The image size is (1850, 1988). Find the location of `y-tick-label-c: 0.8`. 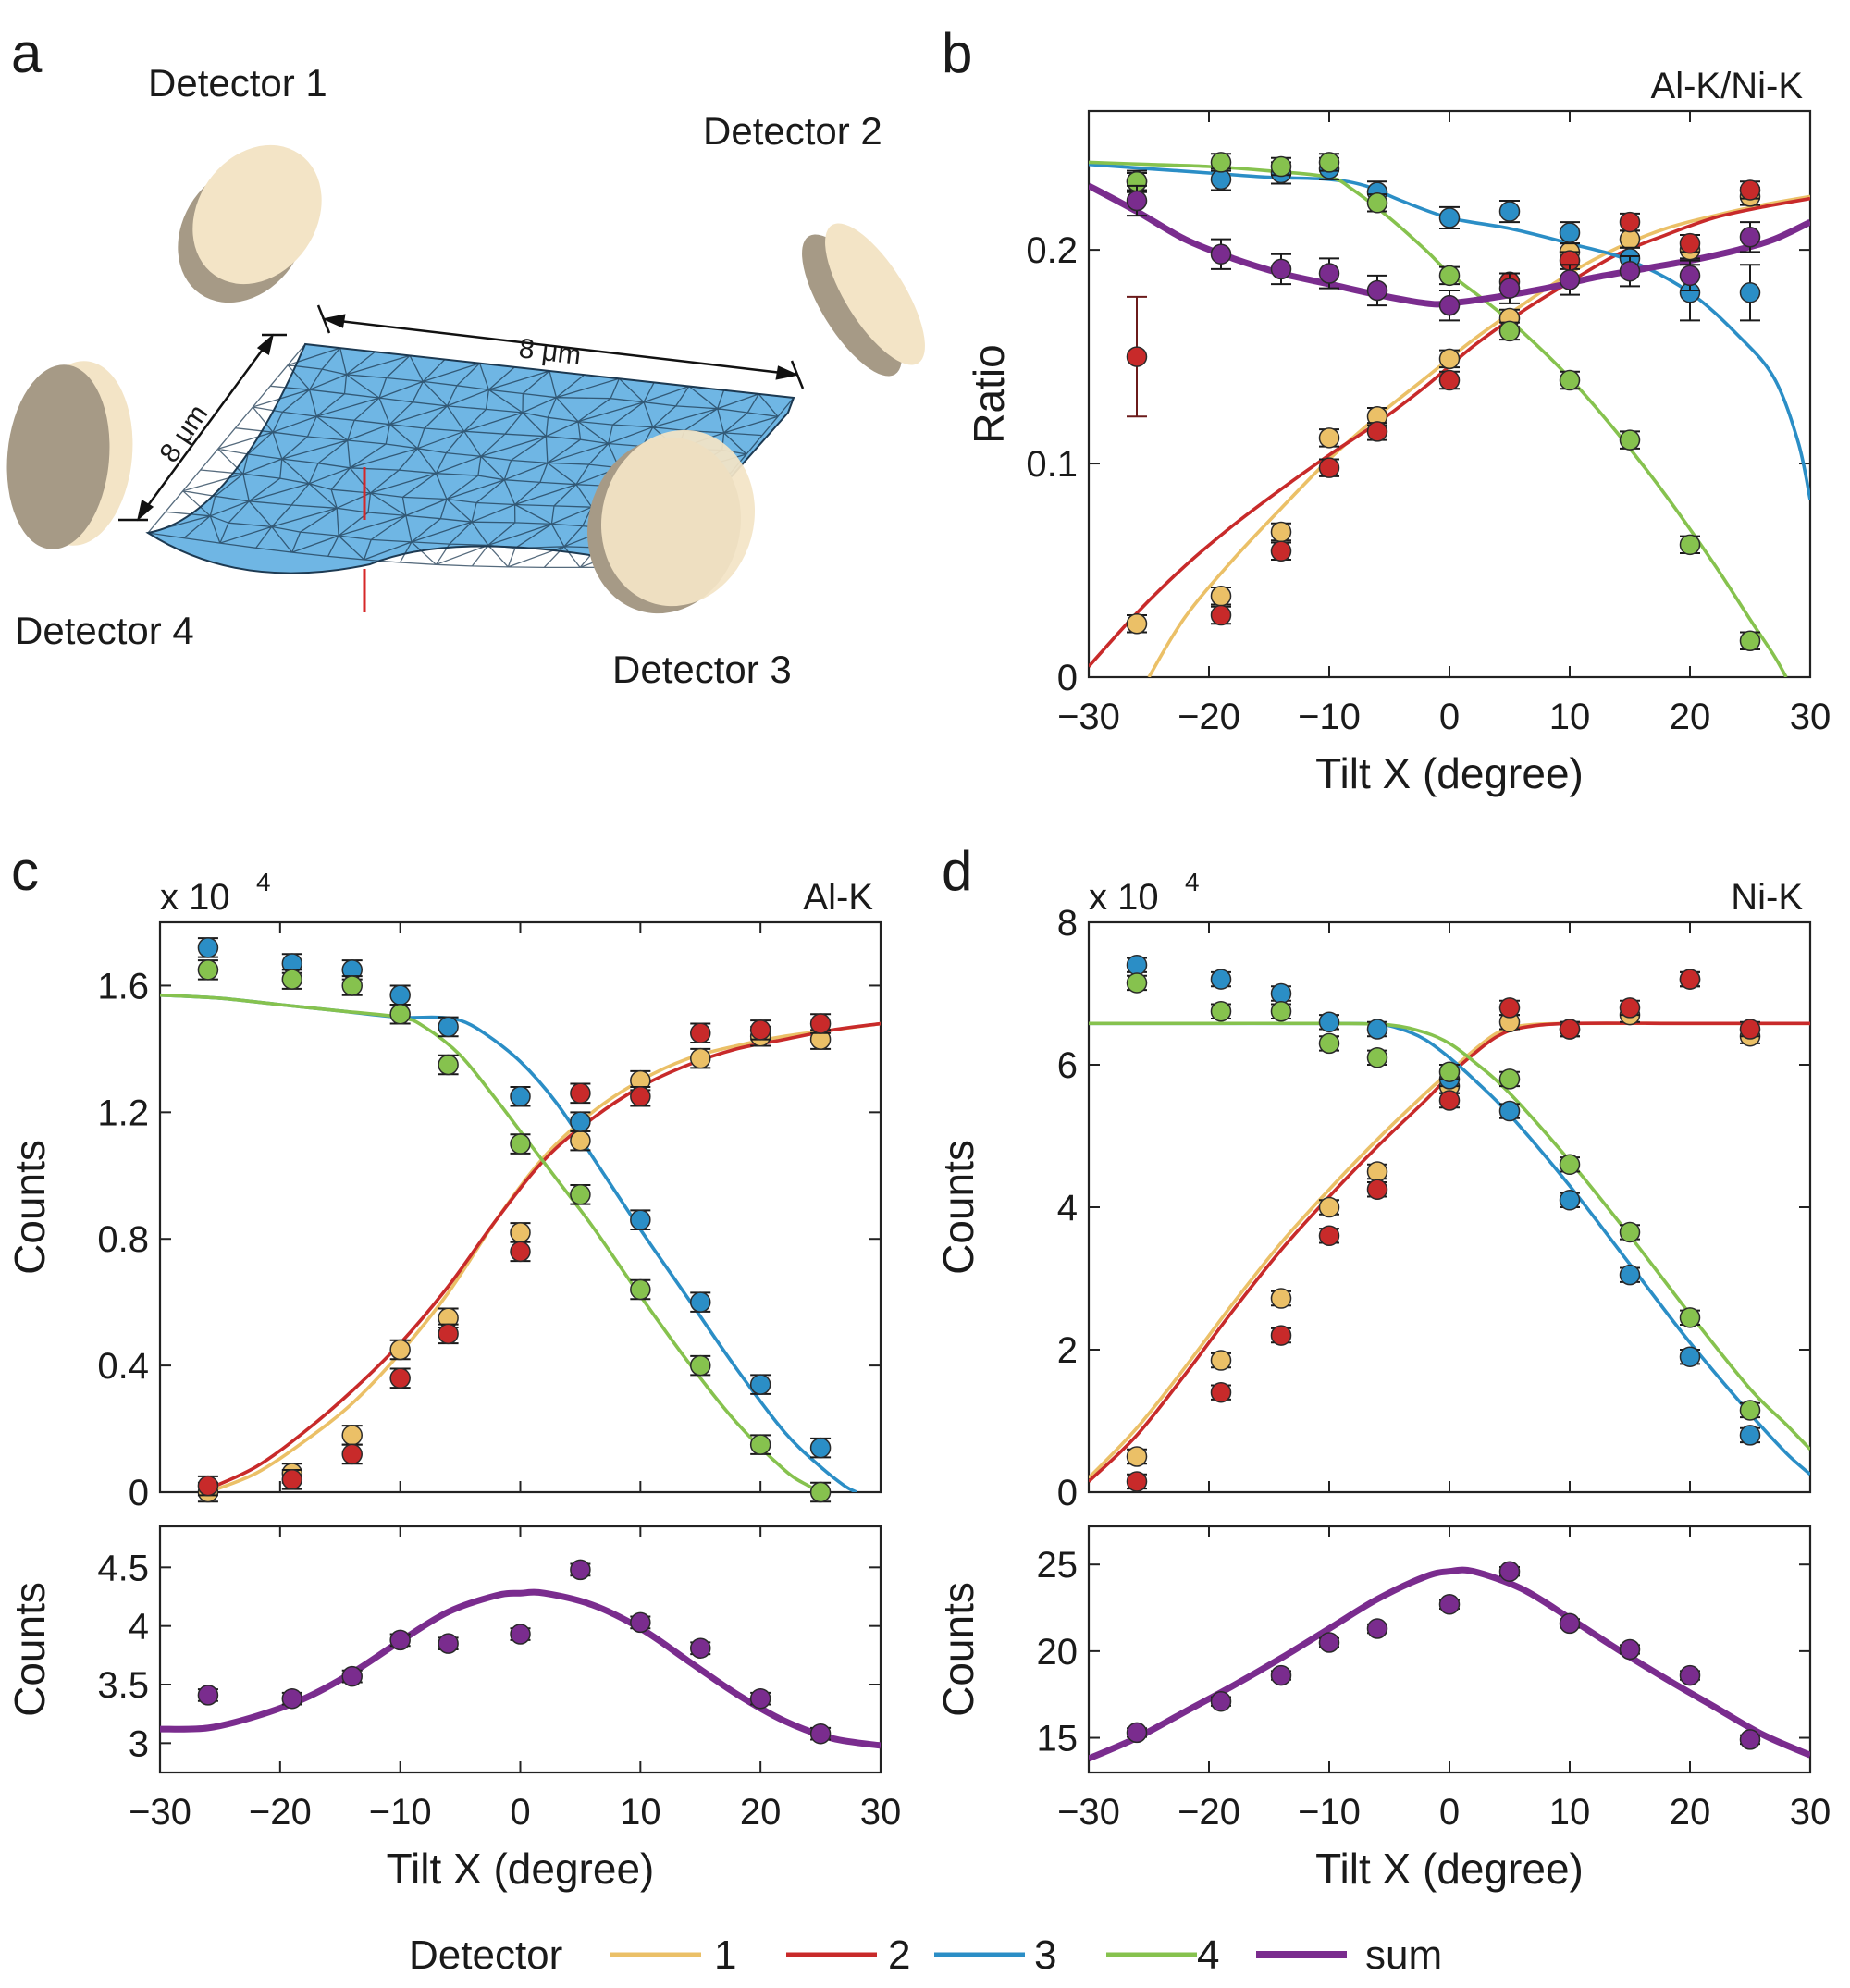

y-tick-label-c: 0.8 is located at coordinates (123, 1239).